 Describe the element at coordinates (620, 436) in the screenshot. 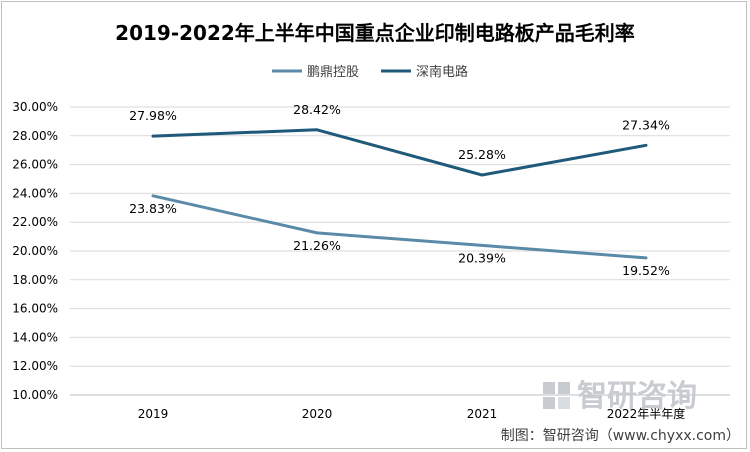

I see `credit-text: 制图：智研咨询（www.chyxx.com）` at that location.